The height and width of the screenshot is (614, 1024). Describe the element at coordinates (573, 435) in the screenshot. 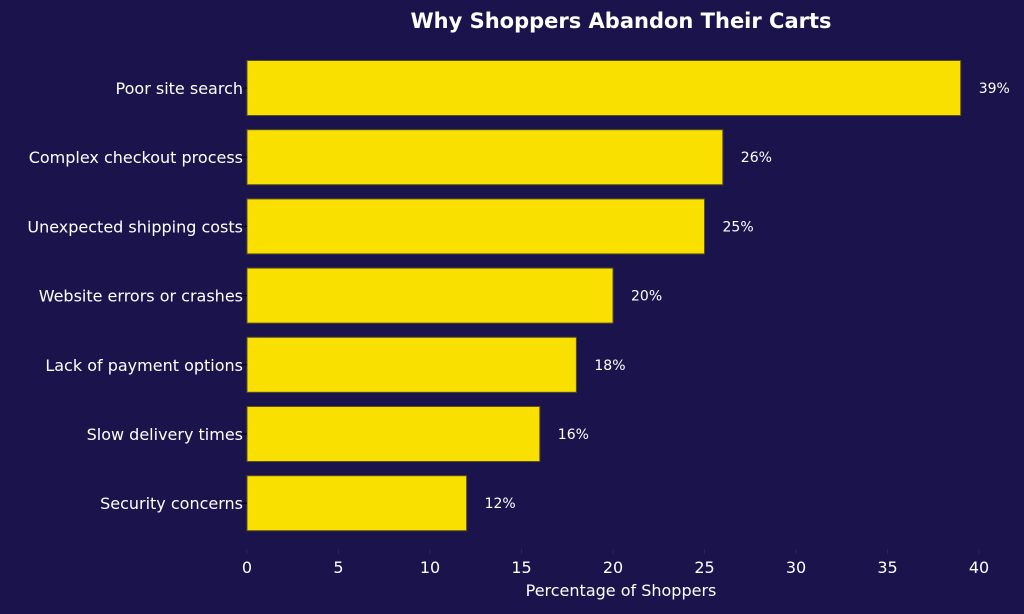

I see `data-label: 16%` at that location.